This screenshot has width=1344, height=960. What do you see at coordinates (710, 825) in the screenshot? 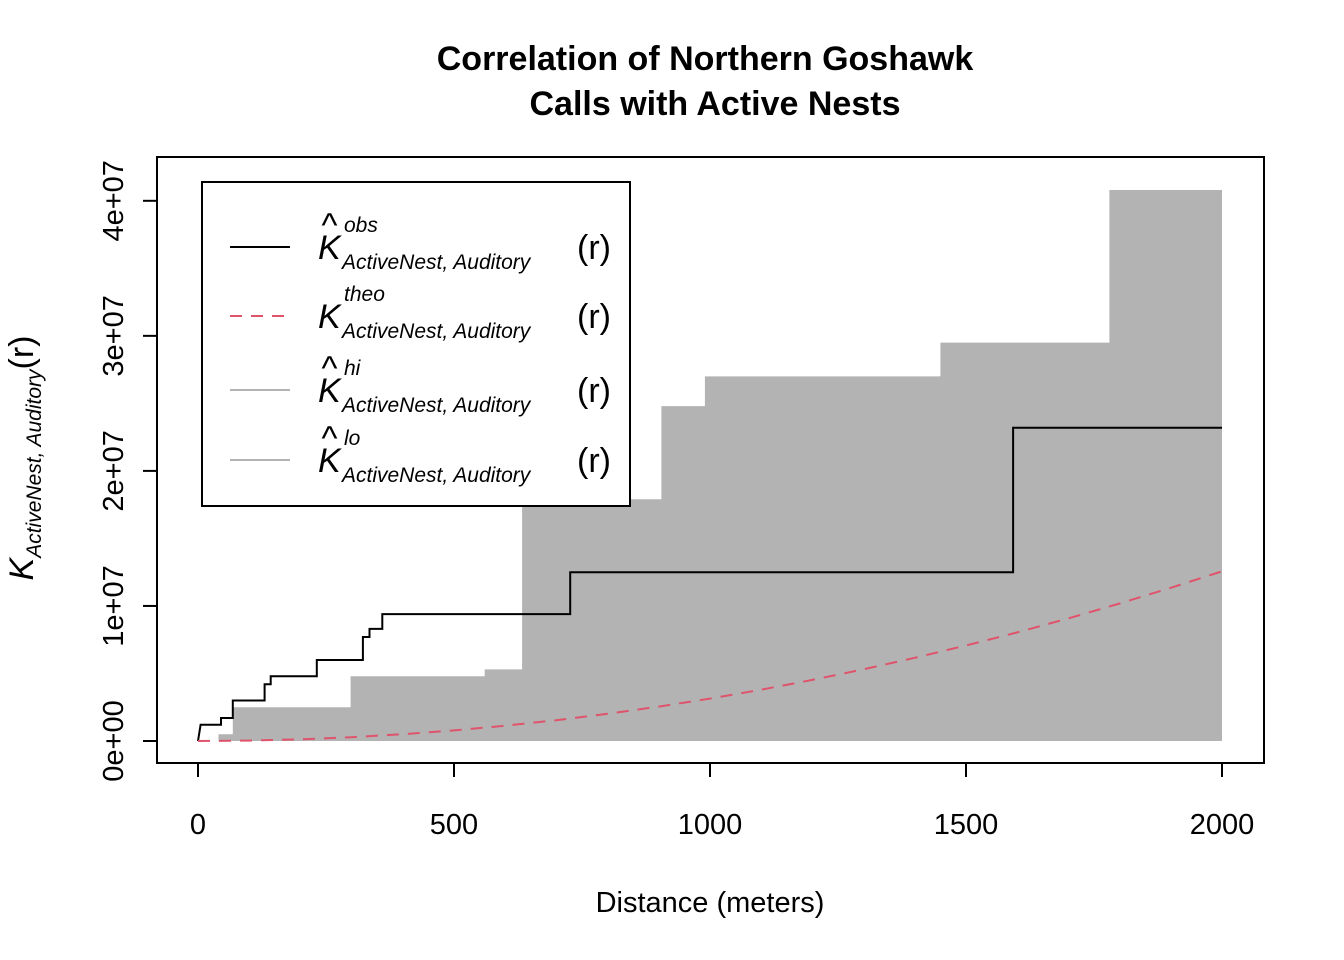
I see `x-tick-label: 1000` at bounding box center [710, 825].